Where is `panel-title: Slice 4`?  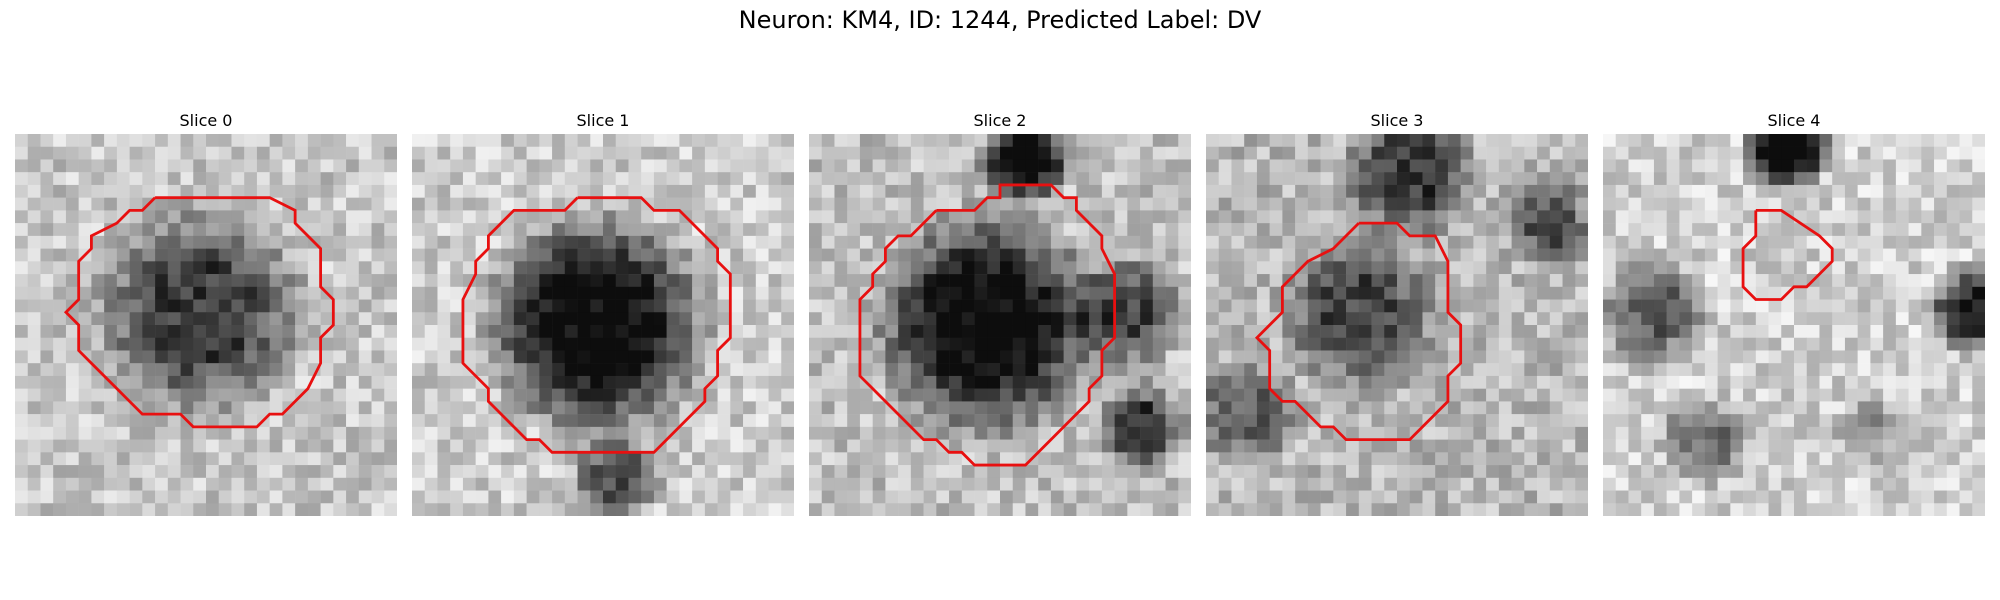
panel-title: Slice 4 is located at coordinates (1794, 120).